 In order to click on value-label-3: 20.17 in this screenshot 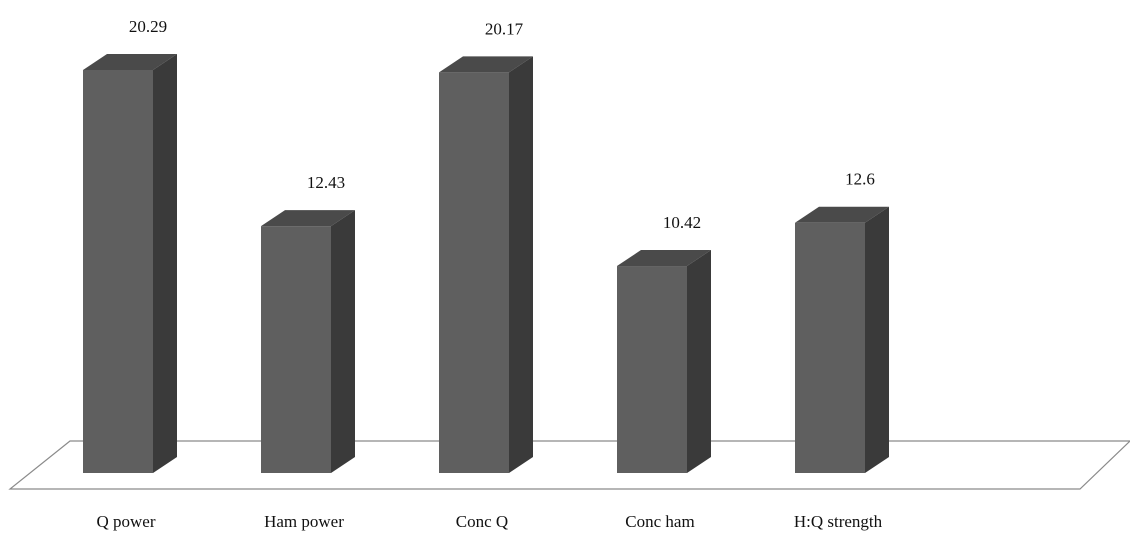, I will do `click(504, 28)`.